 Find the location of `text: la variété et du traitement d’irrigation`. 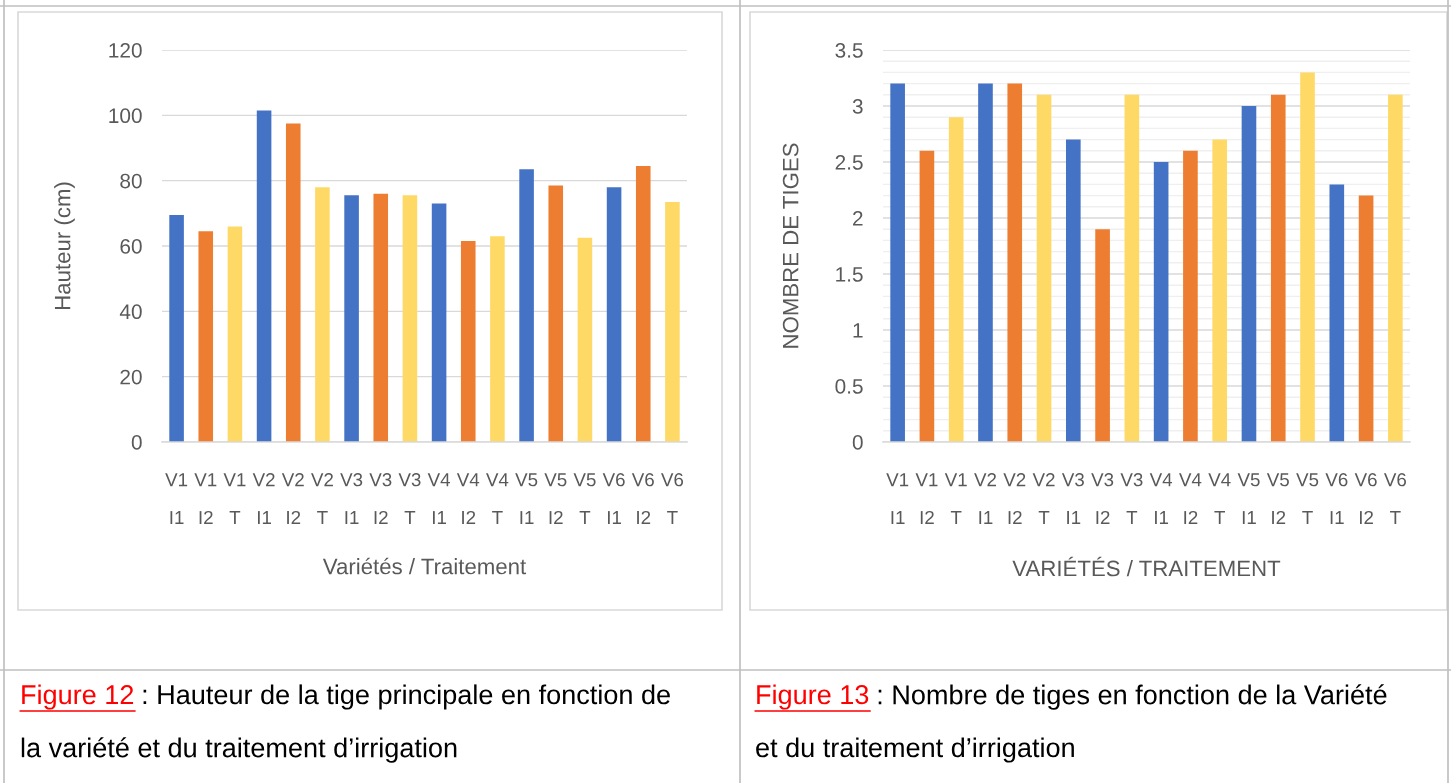

text: la variété et du traitement d’irrigation is located at coordinates (239, 750).